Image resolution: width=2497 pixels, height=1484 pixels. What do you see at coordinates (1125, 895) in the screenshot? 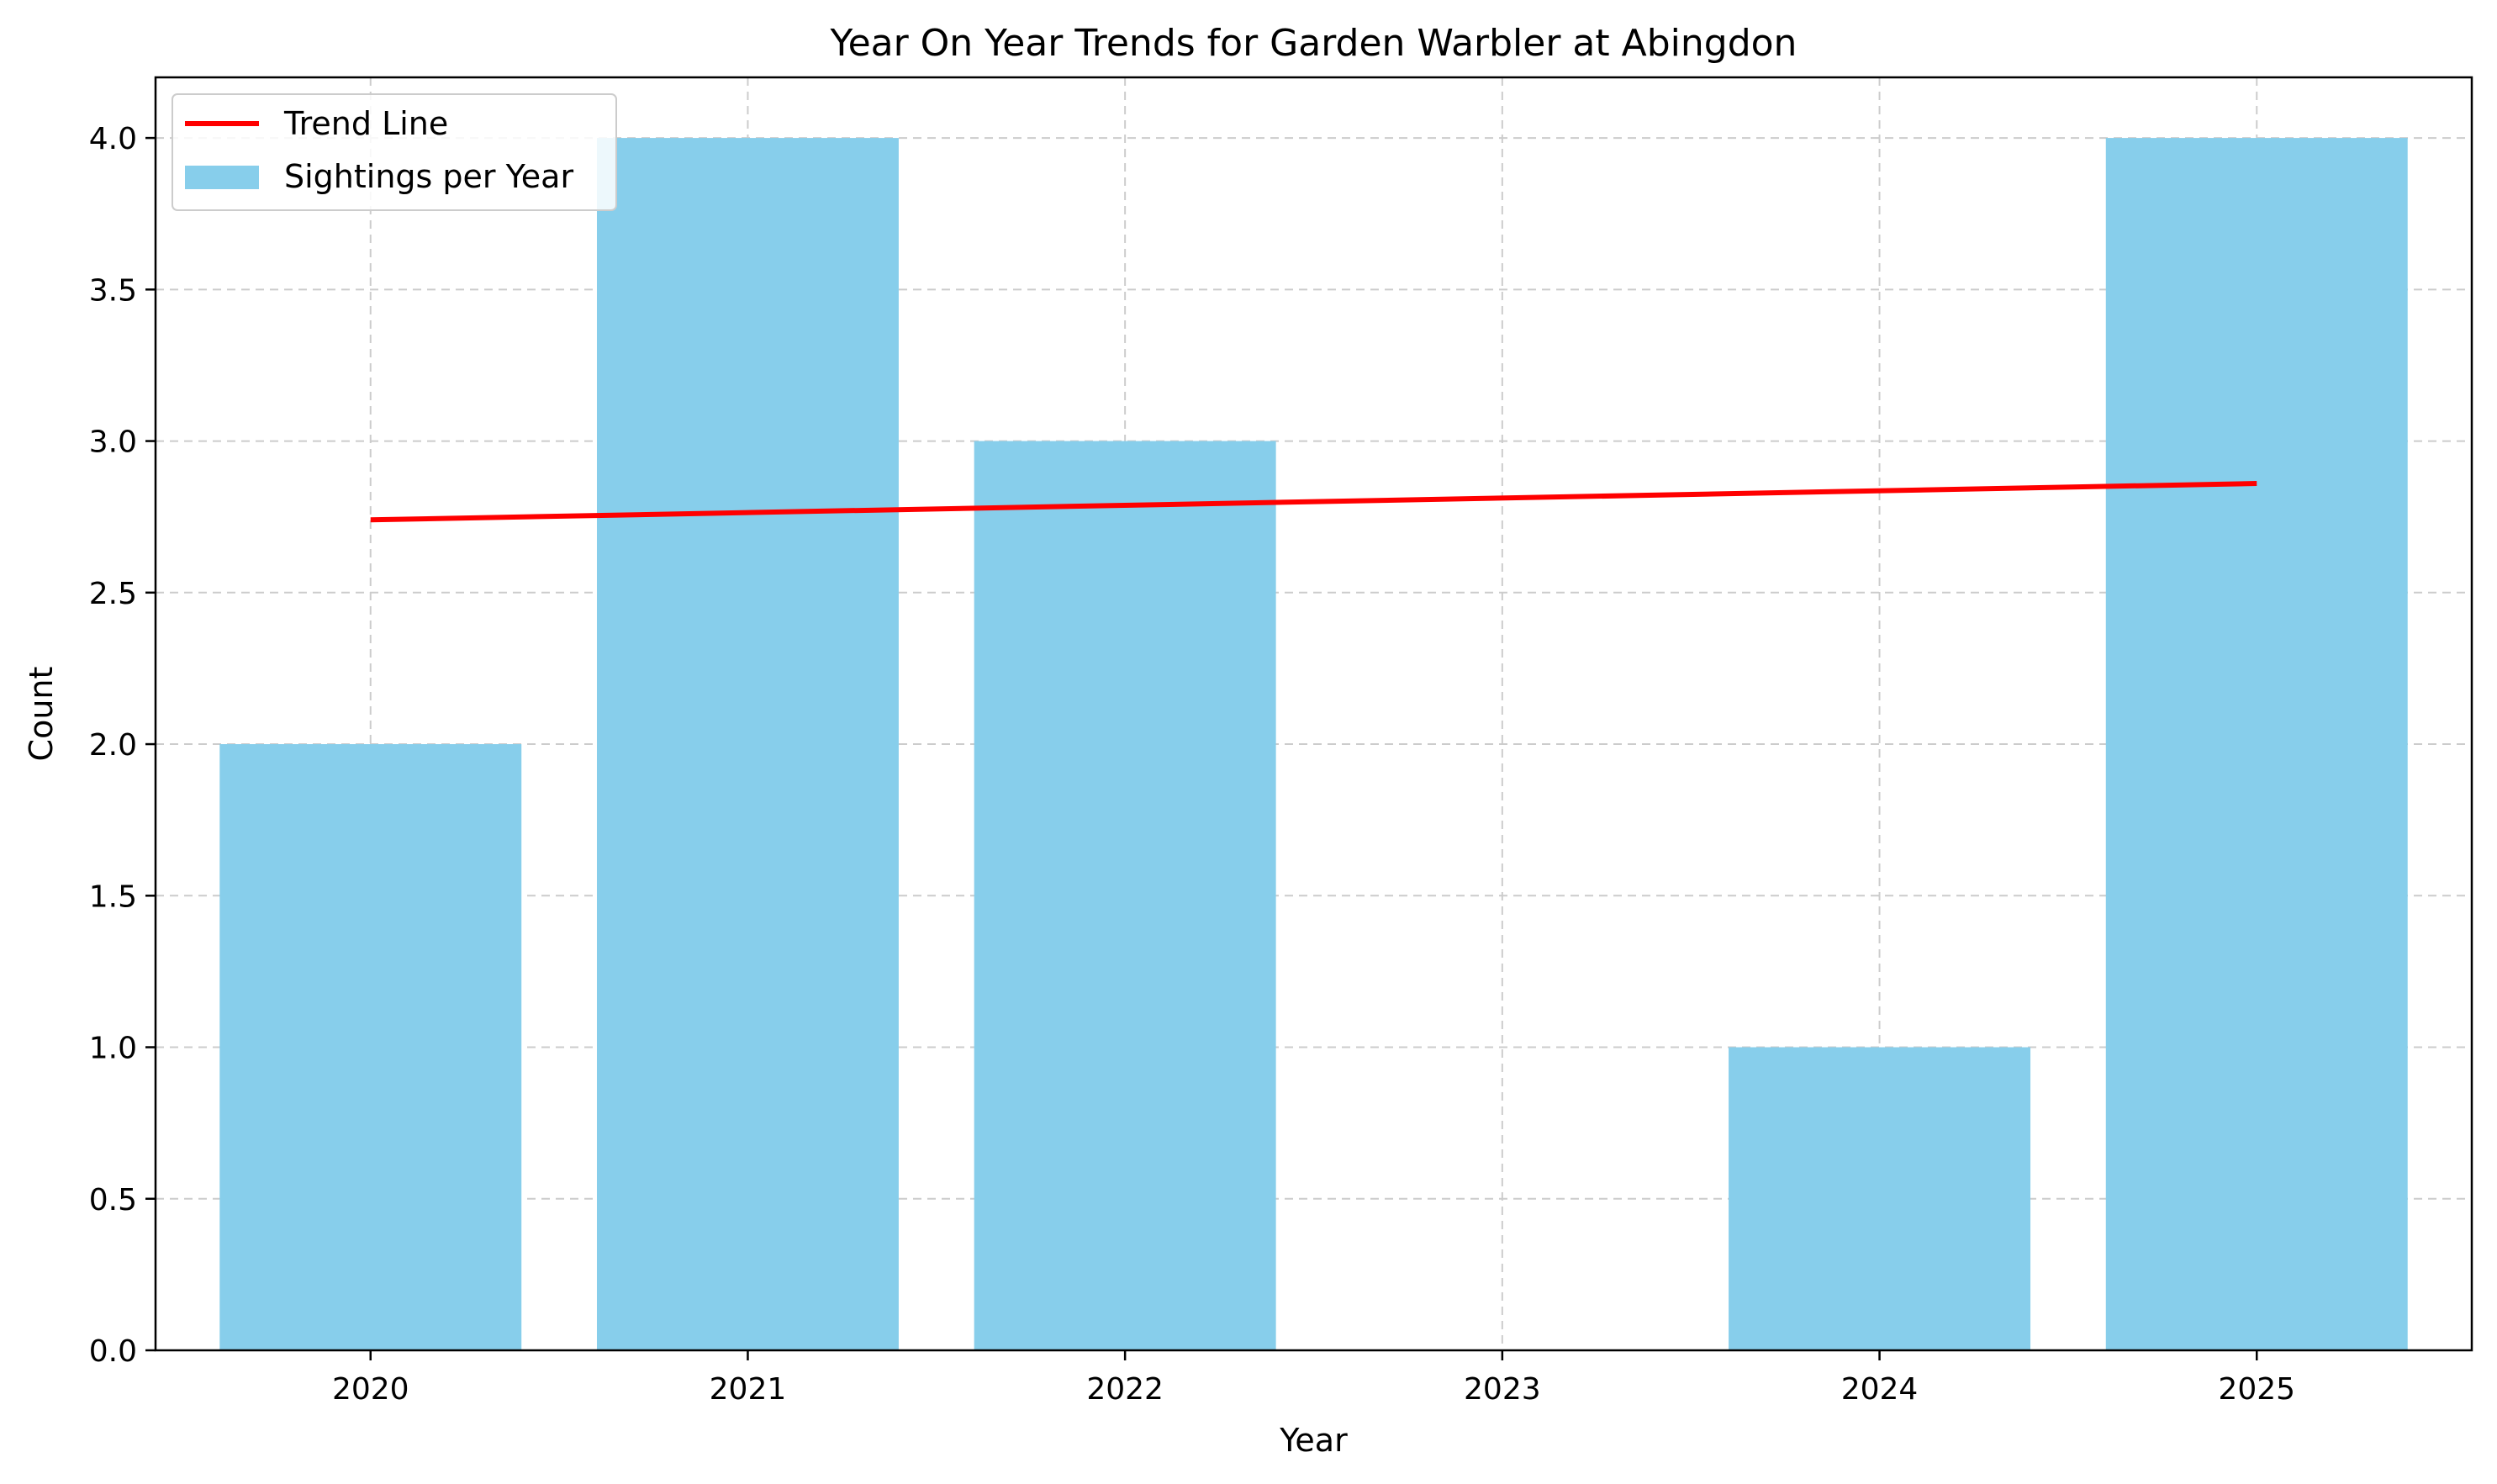
I see `bar-2022` at bounding box center [1125, 895].